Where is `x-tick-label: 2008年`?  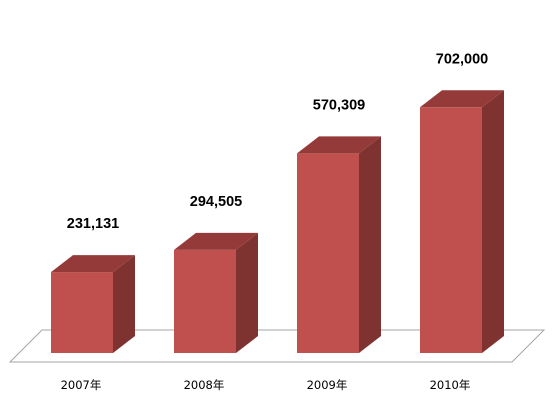 x-tick-label: 2008年 is located at coordinates (204, 385).